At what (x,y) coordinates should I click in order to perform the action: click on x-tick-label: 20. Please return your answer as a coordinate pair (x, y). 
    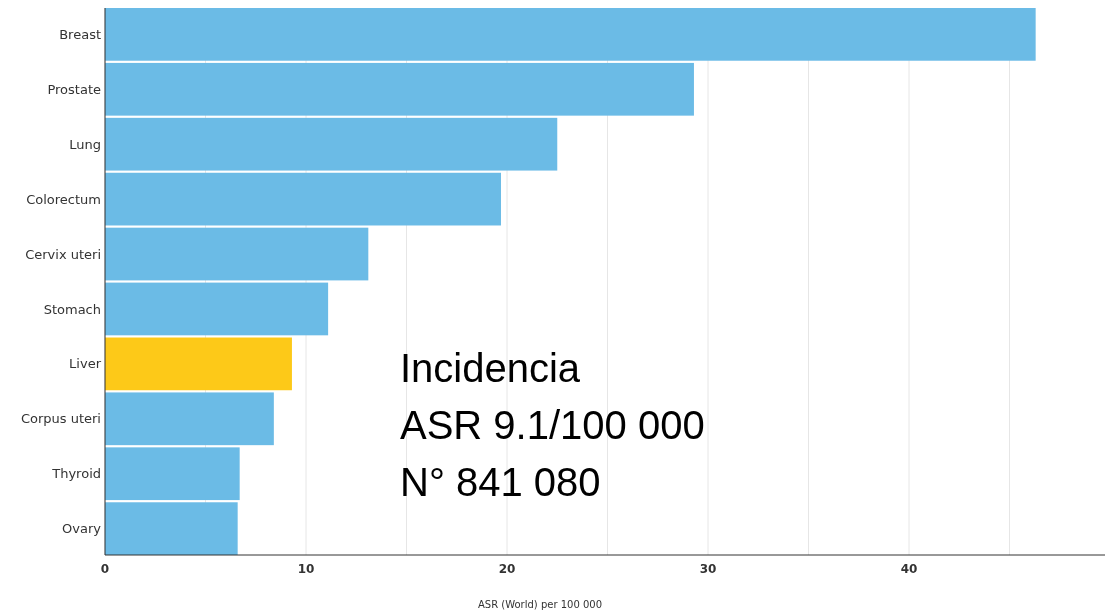
    Looking at the image, I should click on (507, 569).